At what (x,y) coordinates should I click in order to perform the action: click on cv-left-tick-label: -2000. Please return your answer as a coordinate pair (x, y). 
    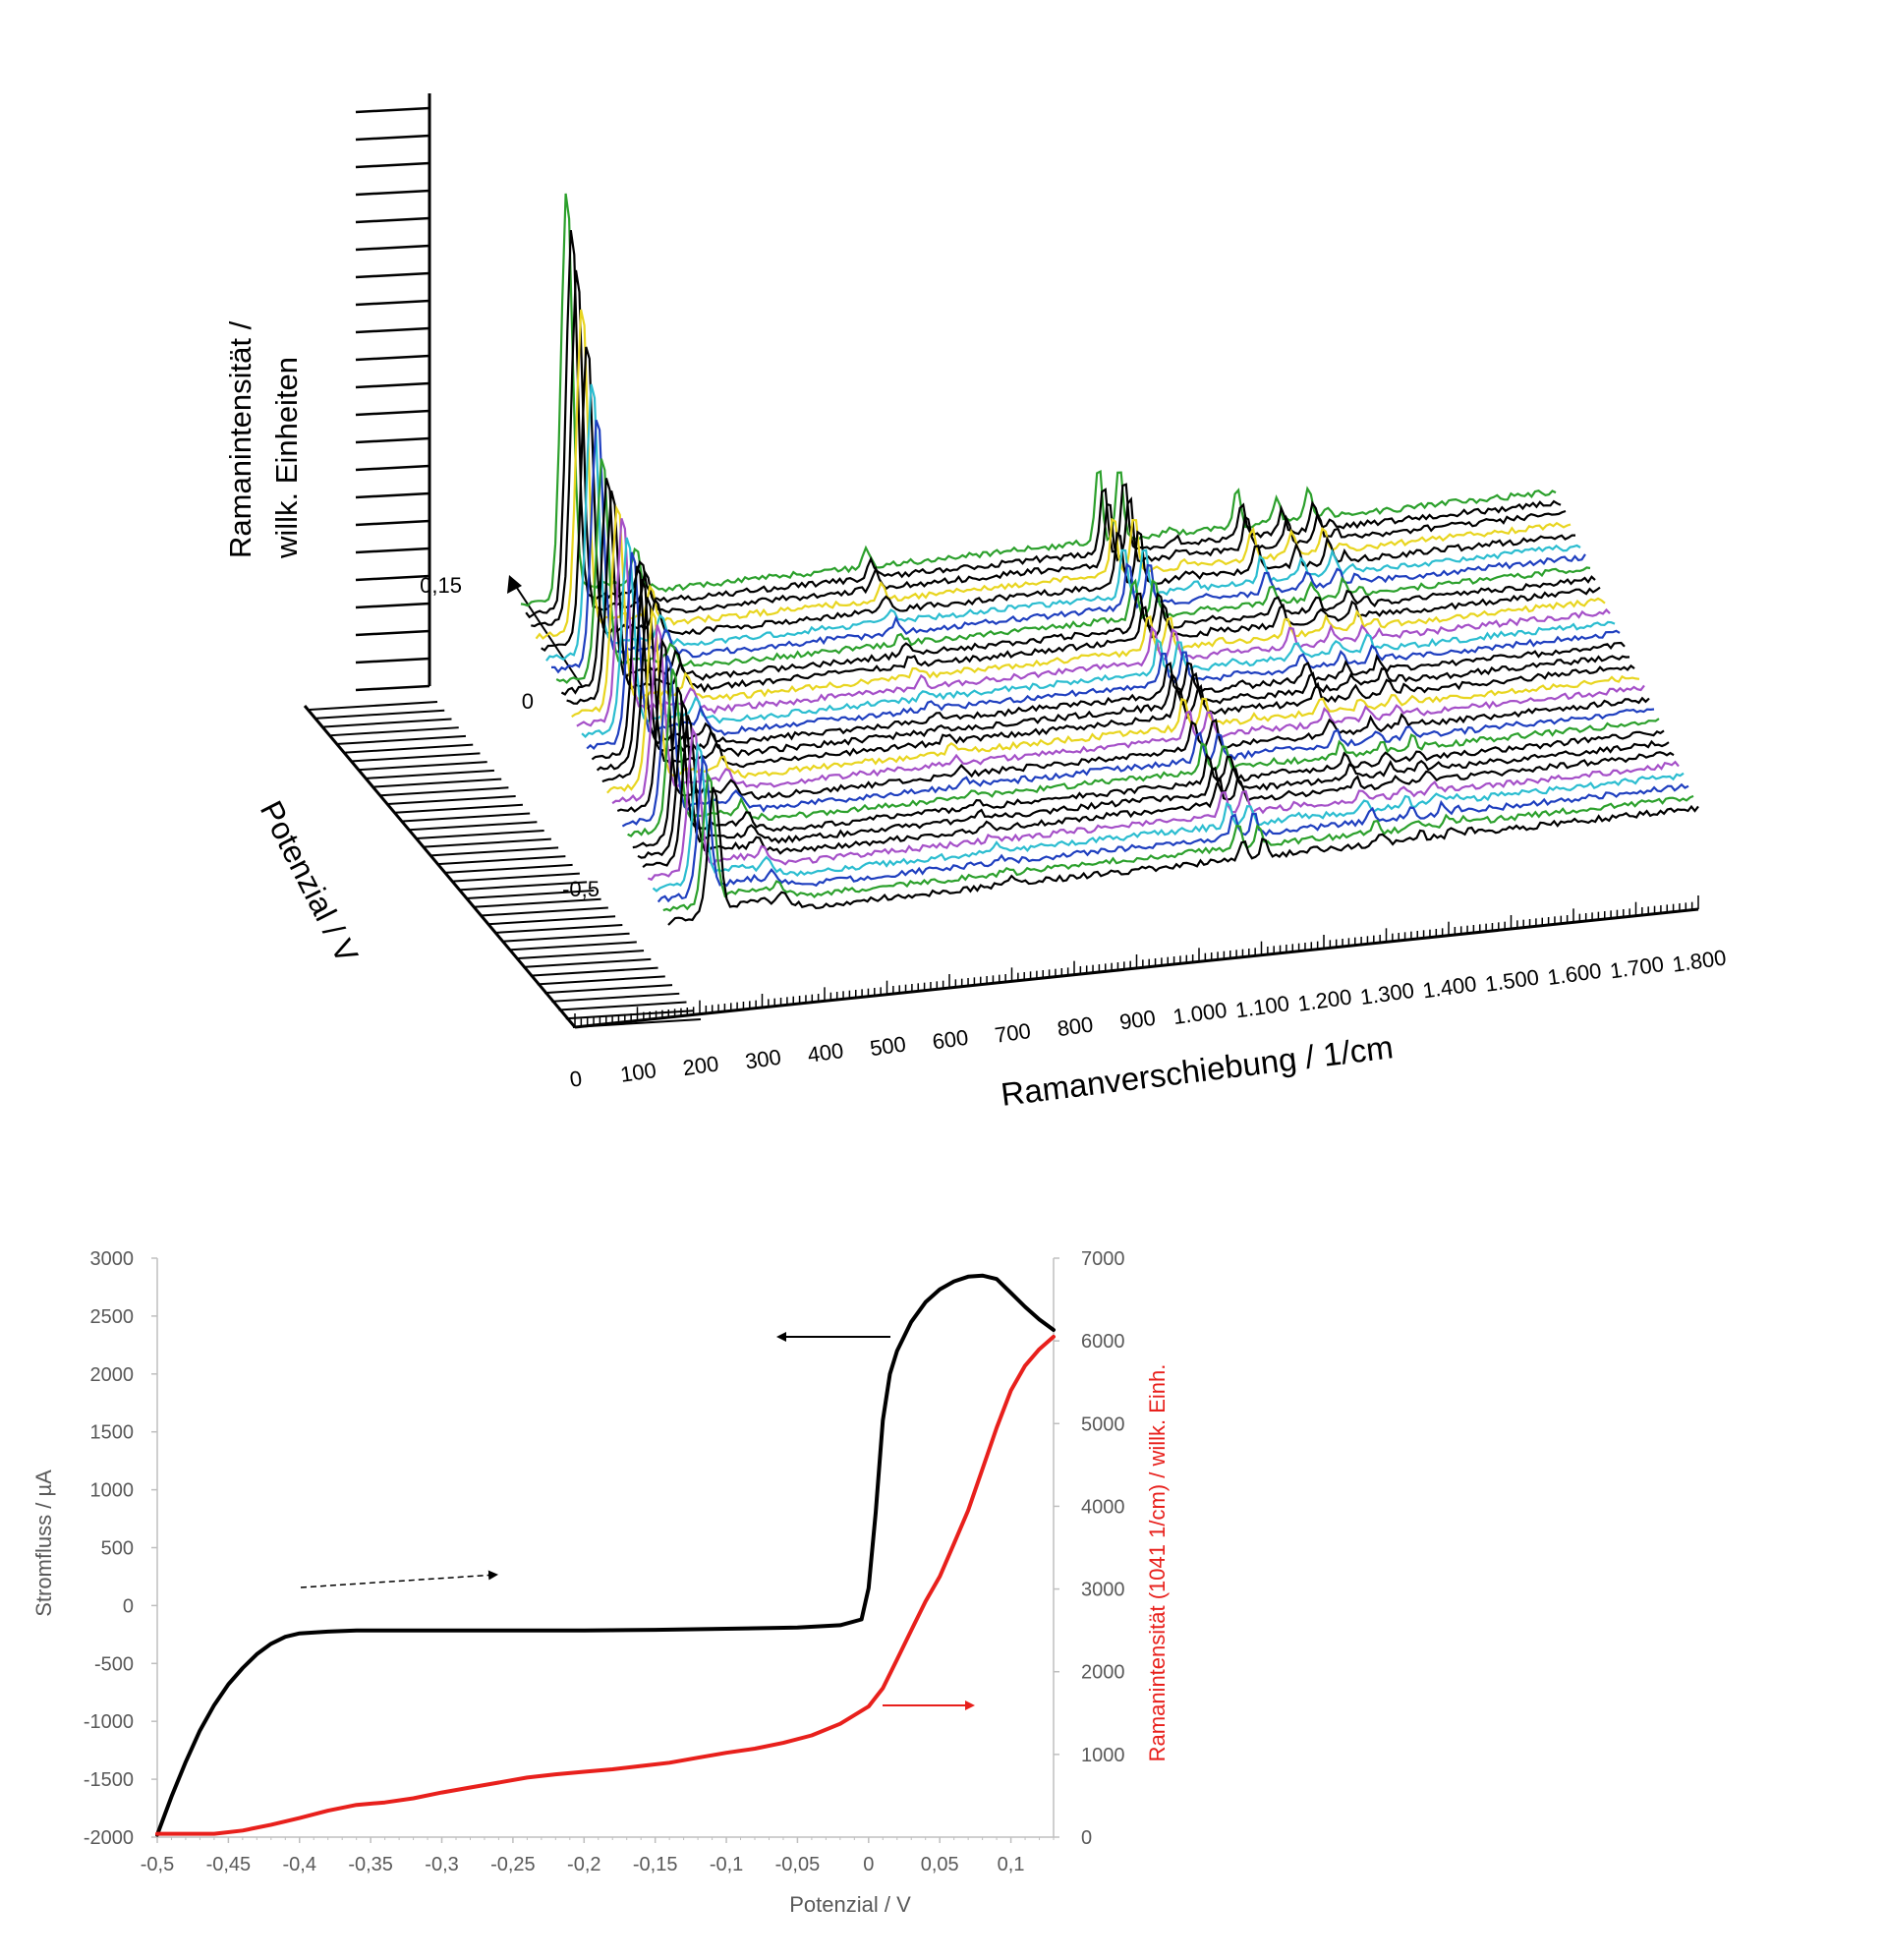
    Looking at the image, I should click on (109, 1838).